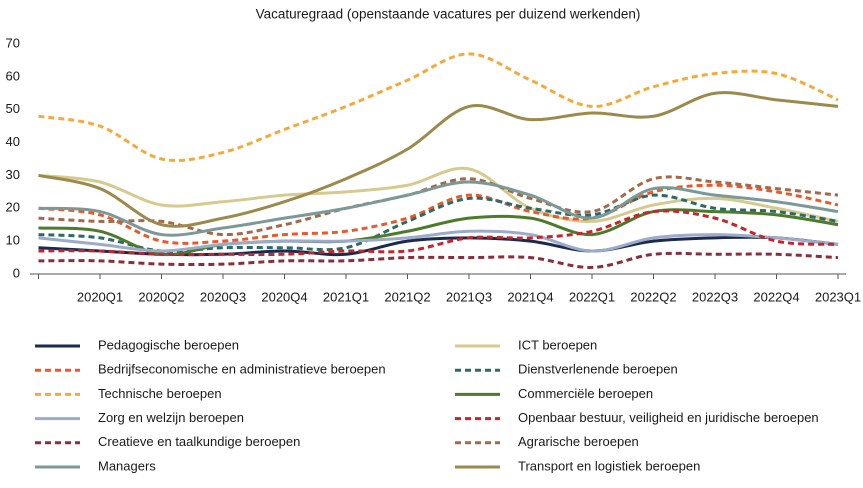  What do you see at coordinates (598, 369) in the screenshot?
I see `legend-label: Dienstverlenende beroepen` at bounding box center [598, 369].